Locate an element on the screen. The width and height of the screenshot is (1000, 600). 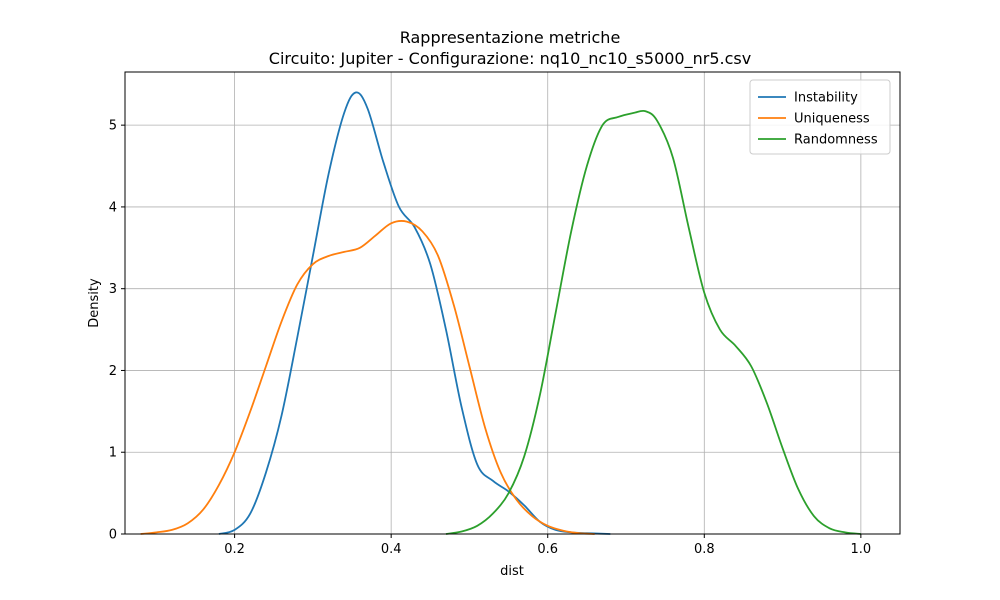
legend-box is located at coordinates (820, 117).